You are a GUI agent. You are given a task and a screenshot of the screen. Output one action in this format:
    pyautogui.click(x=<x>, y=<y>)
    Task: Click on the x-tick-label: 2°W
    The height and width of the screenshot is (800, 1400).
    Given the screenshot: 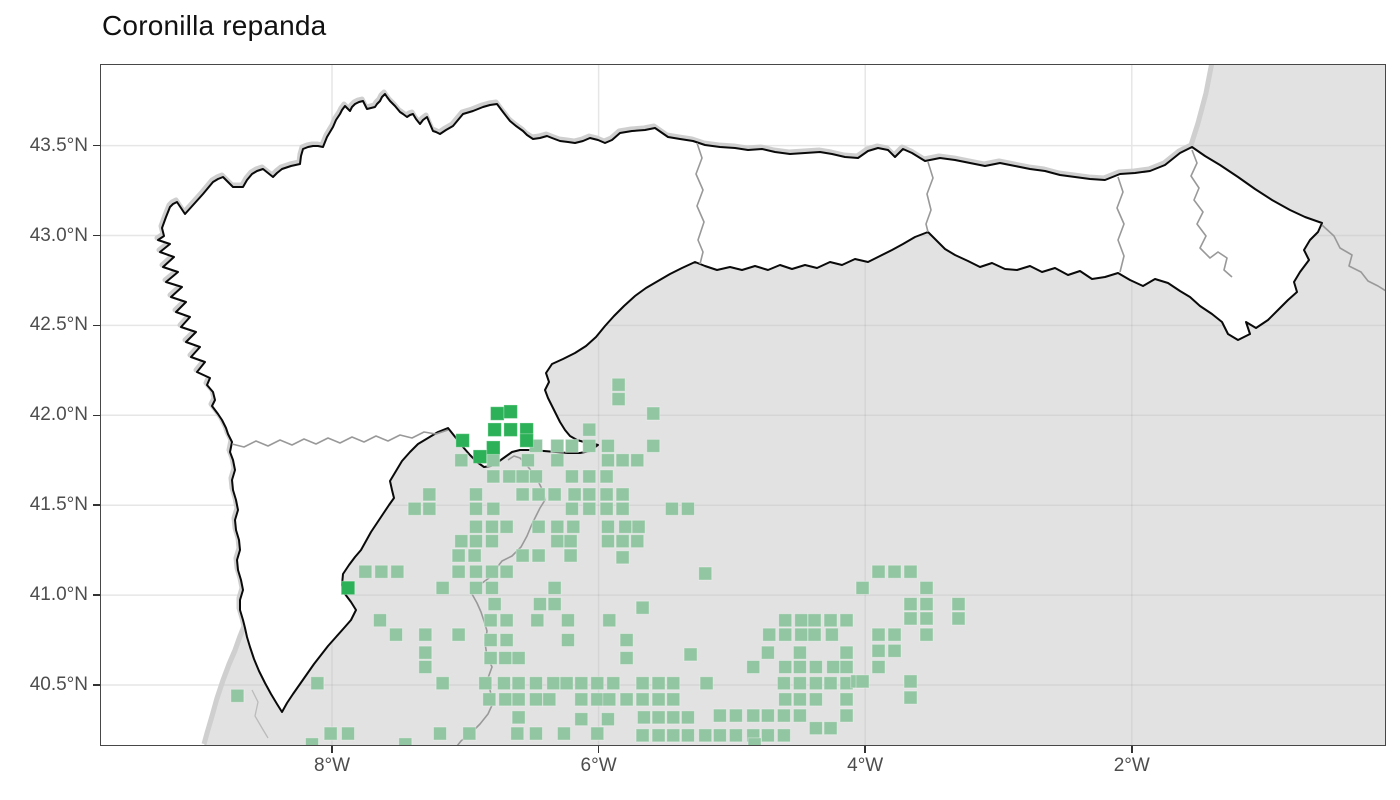 What is the action you would take?
    pyautogui.click(x=1131, y=765)
    